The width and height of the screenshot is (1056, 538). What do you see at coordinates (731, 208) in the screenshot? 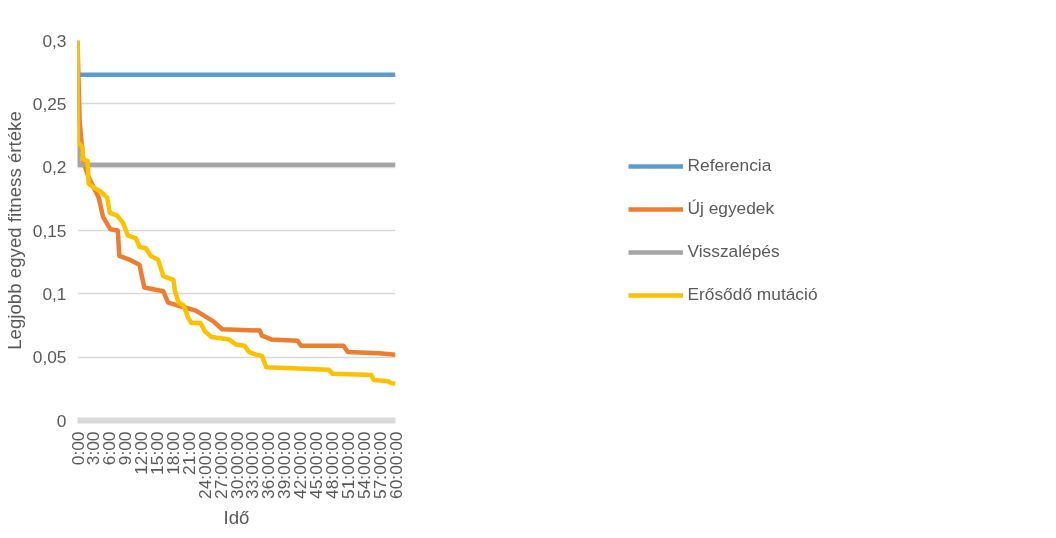
I see `legend-label: Új egyedek` at bounding box center [731, 208].